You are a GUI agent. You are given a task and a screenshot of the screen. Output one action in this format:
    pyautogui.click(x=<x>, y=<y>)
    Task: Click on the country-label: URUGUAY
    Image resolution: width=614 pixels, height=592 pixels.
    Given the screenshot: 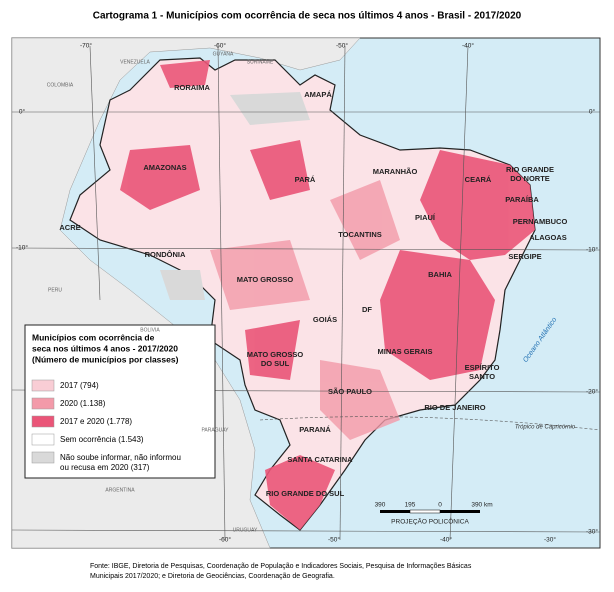 What is the action you would take?
    pyautogui.click(x=245, y=530)
    